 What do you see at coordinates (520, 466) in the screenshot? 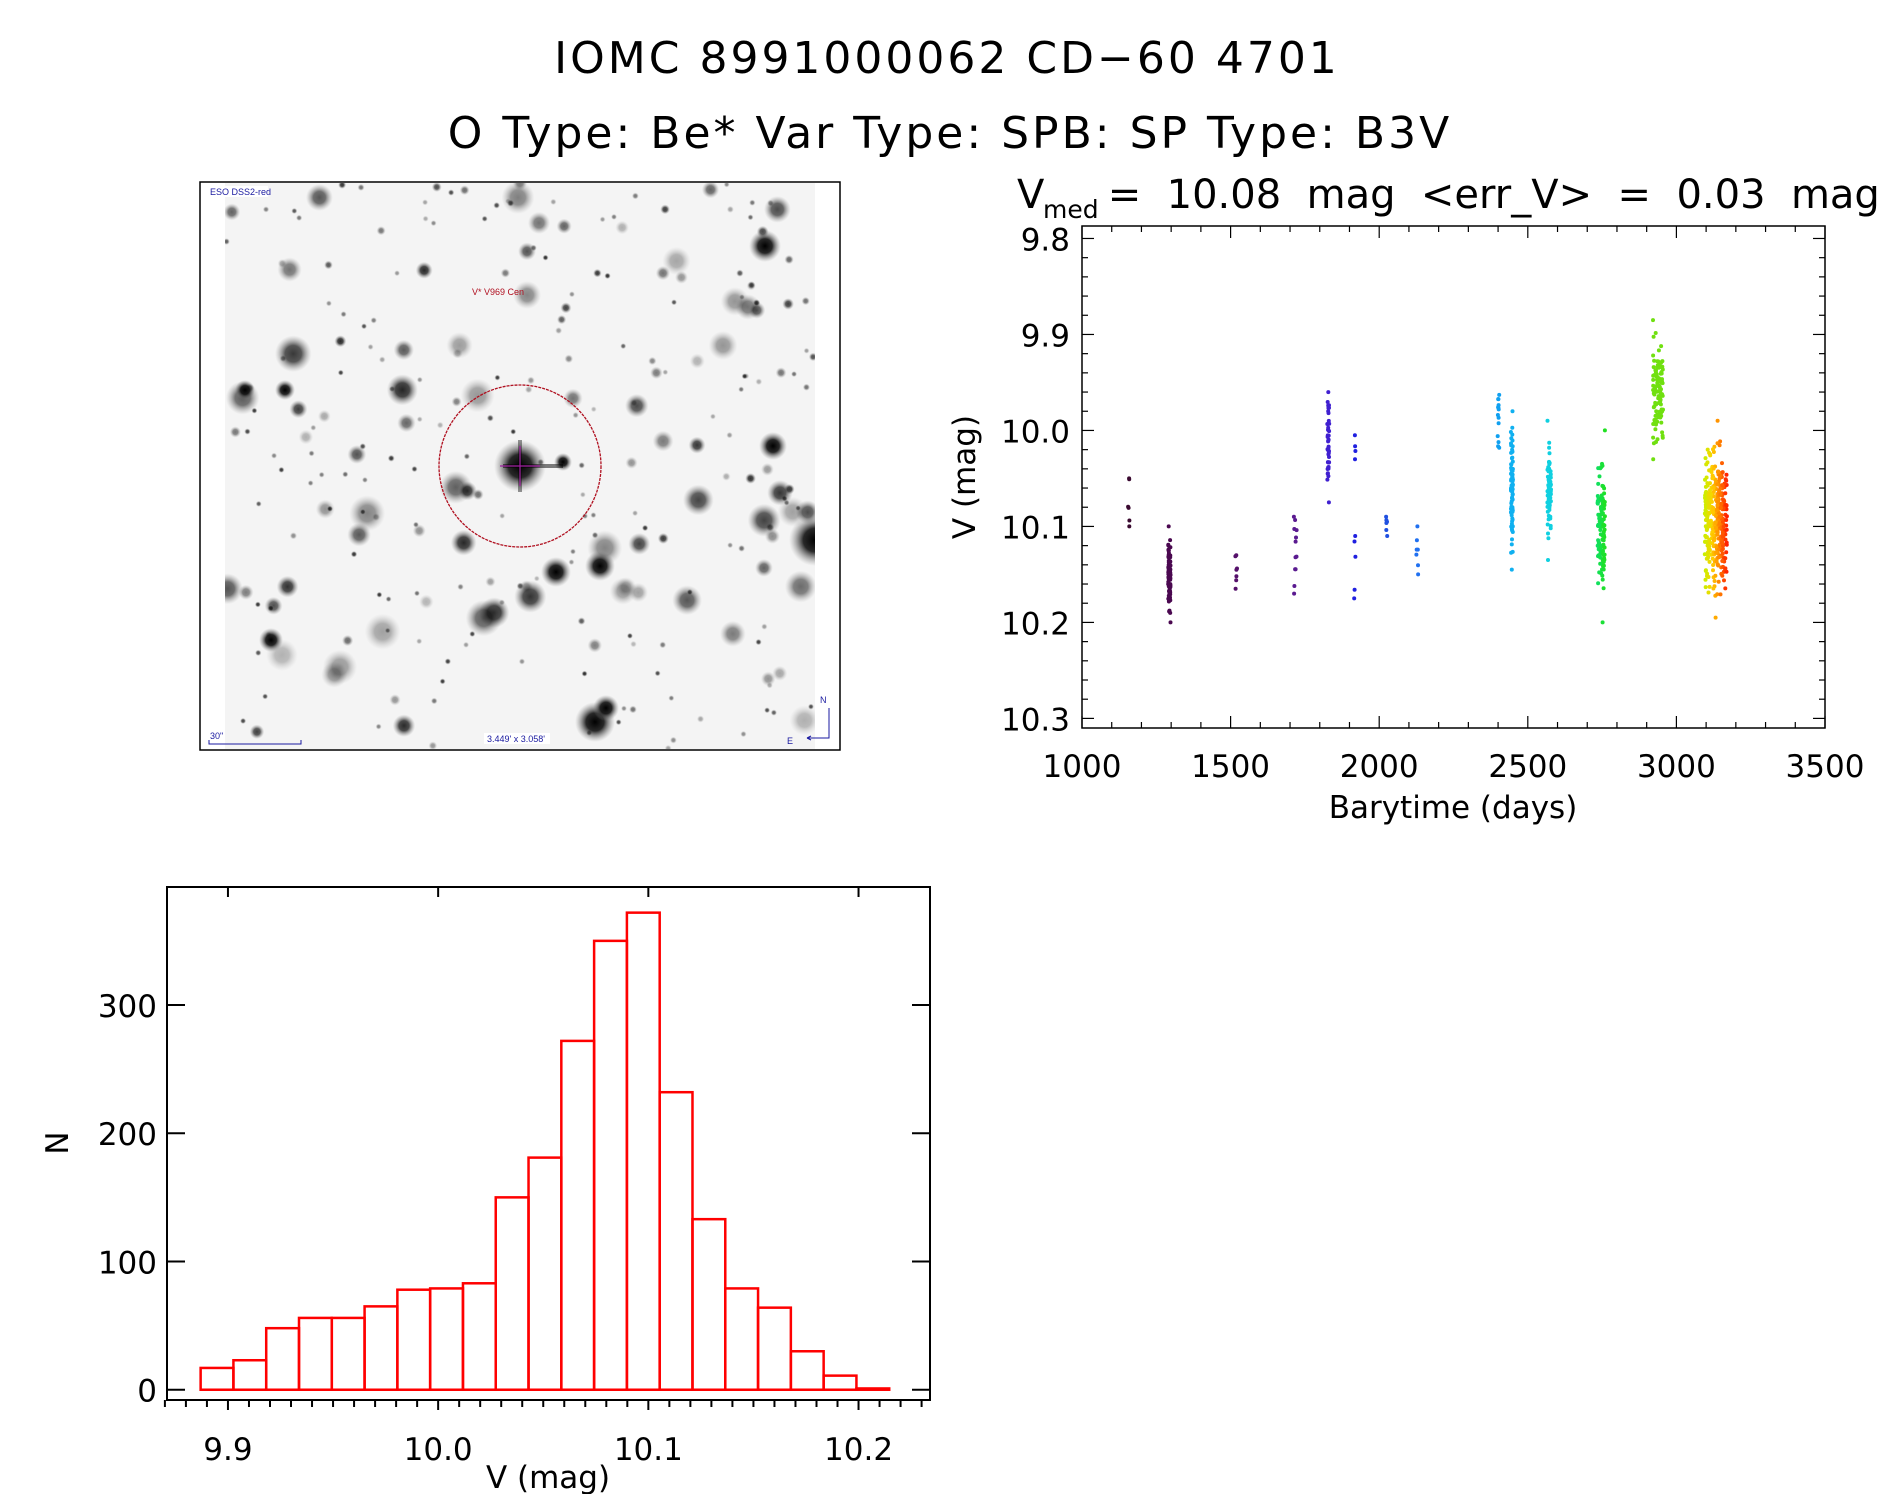
I see `star-field` at bounding box center [520, 466].